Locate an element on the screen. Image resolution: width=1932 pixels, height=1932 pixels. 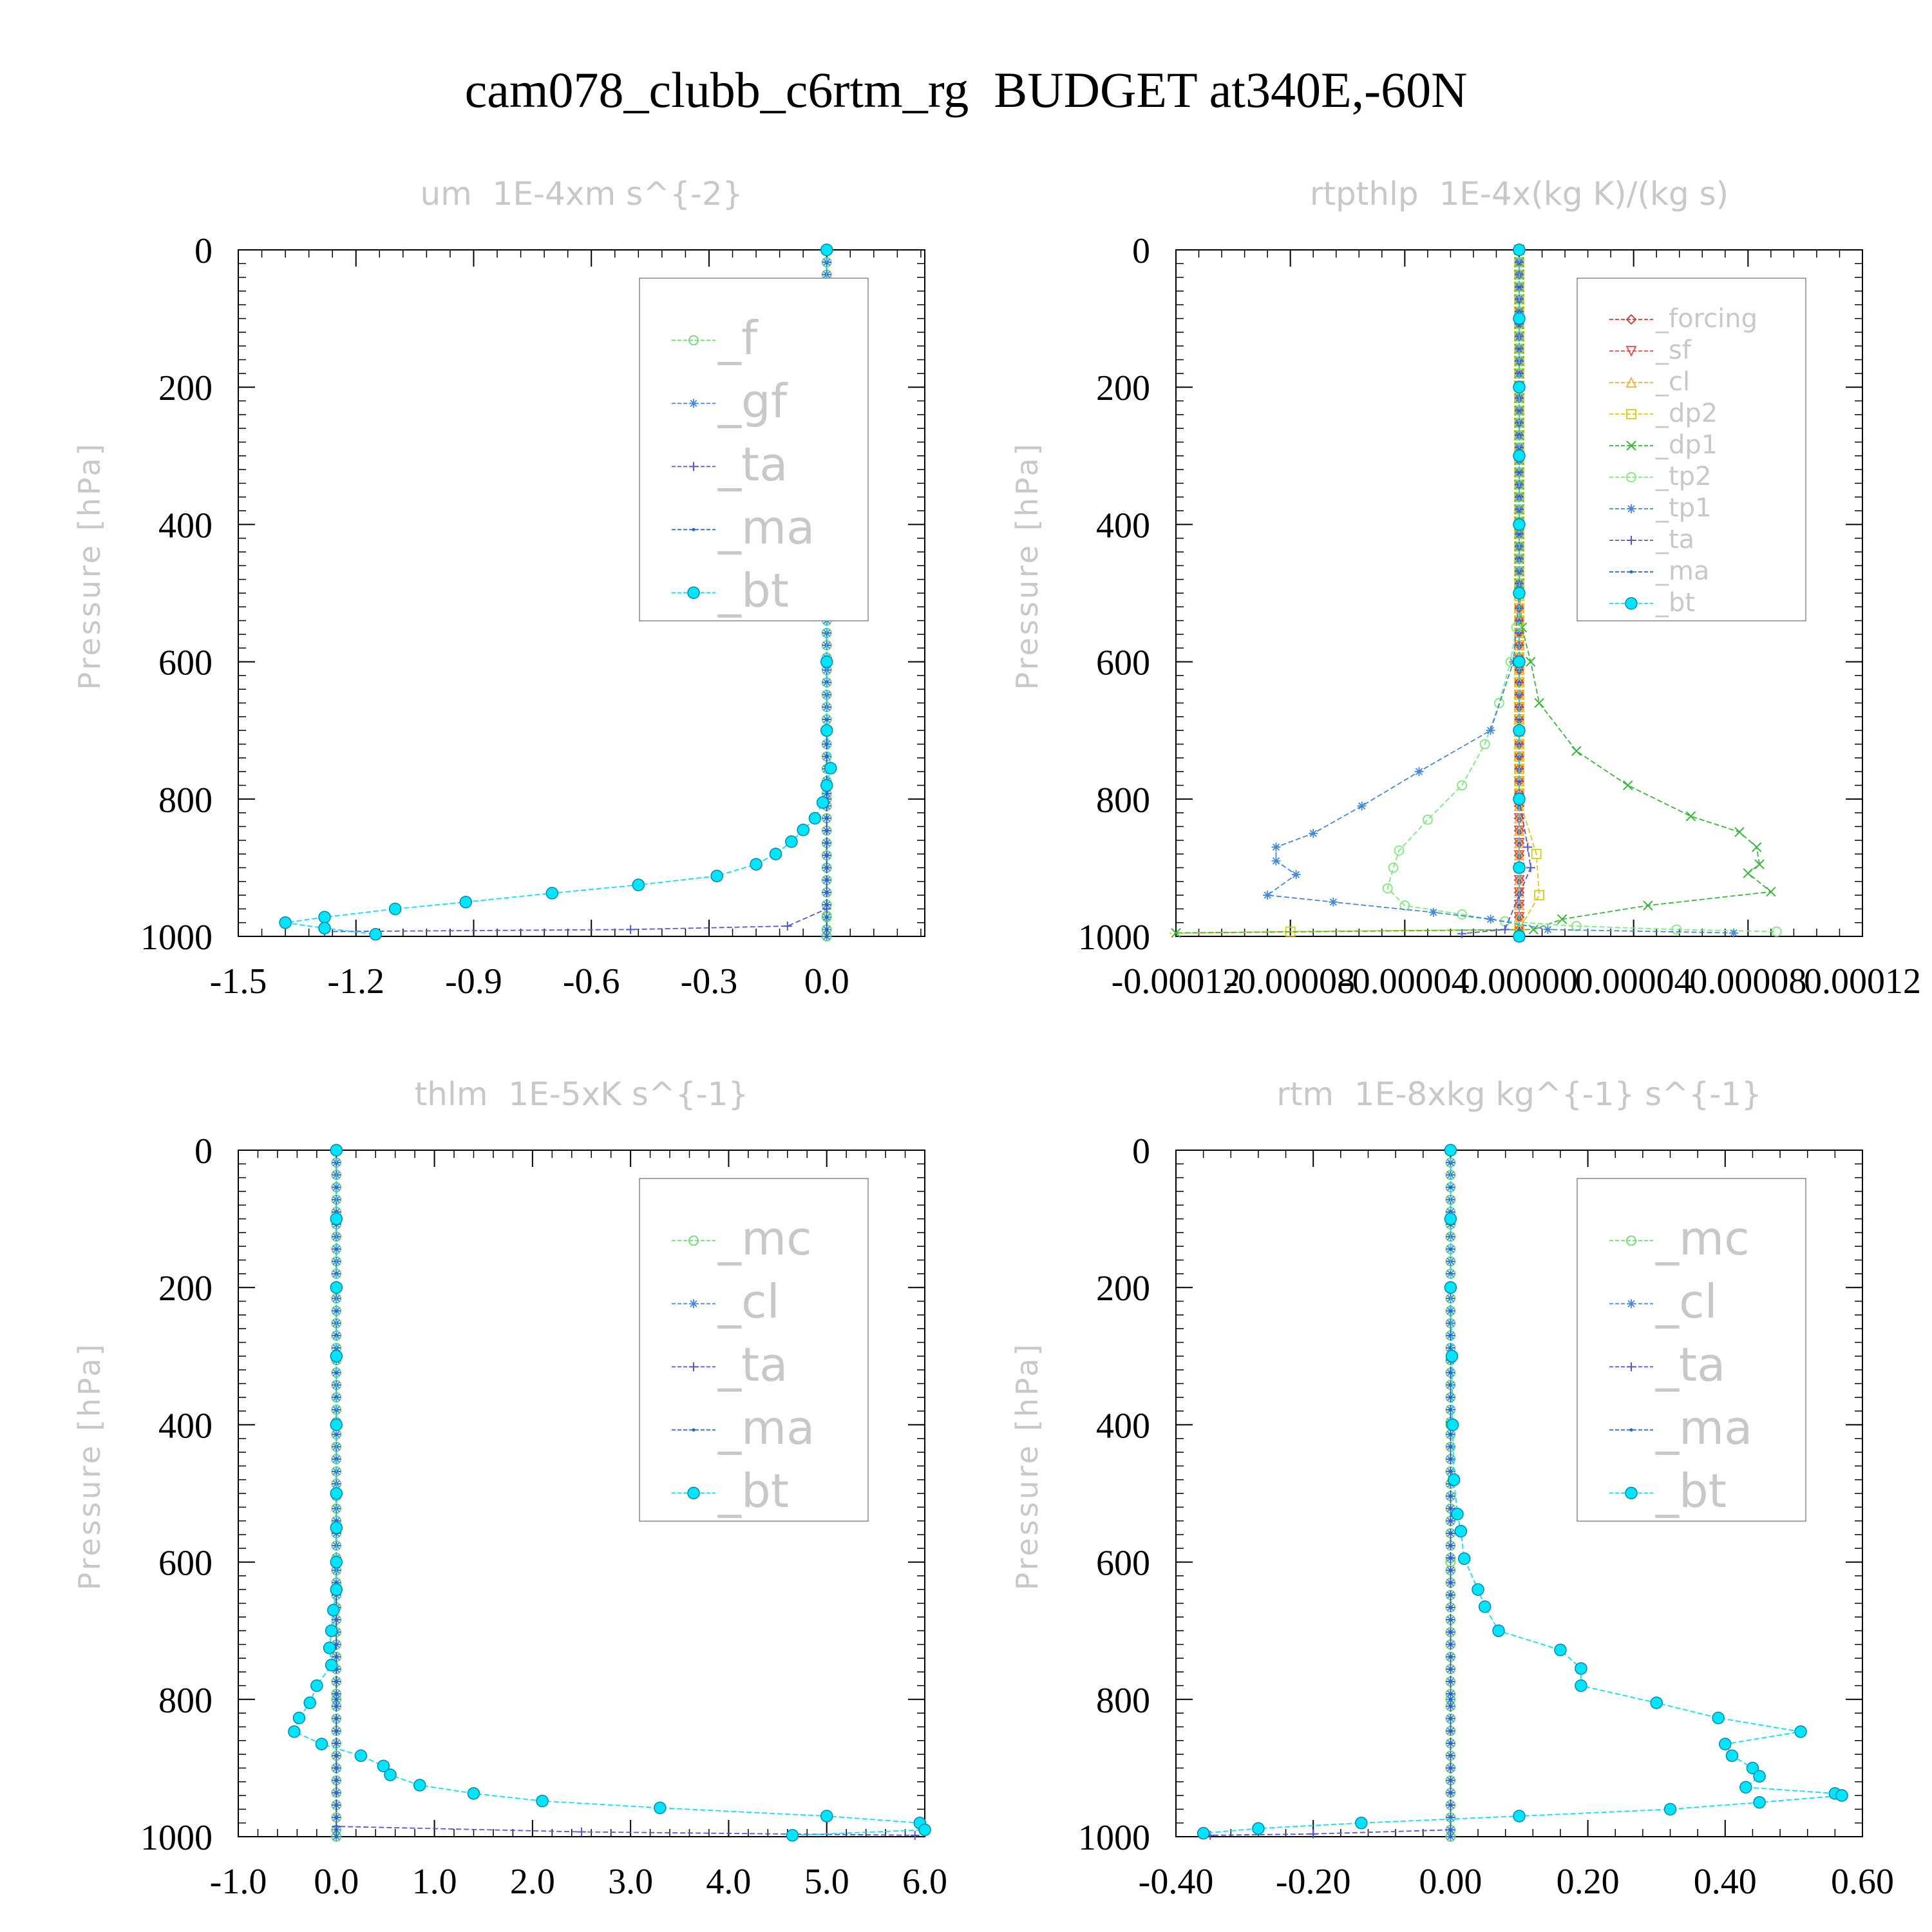
x-tick-label: 0.00 is located at coordinates (1450, 1882).